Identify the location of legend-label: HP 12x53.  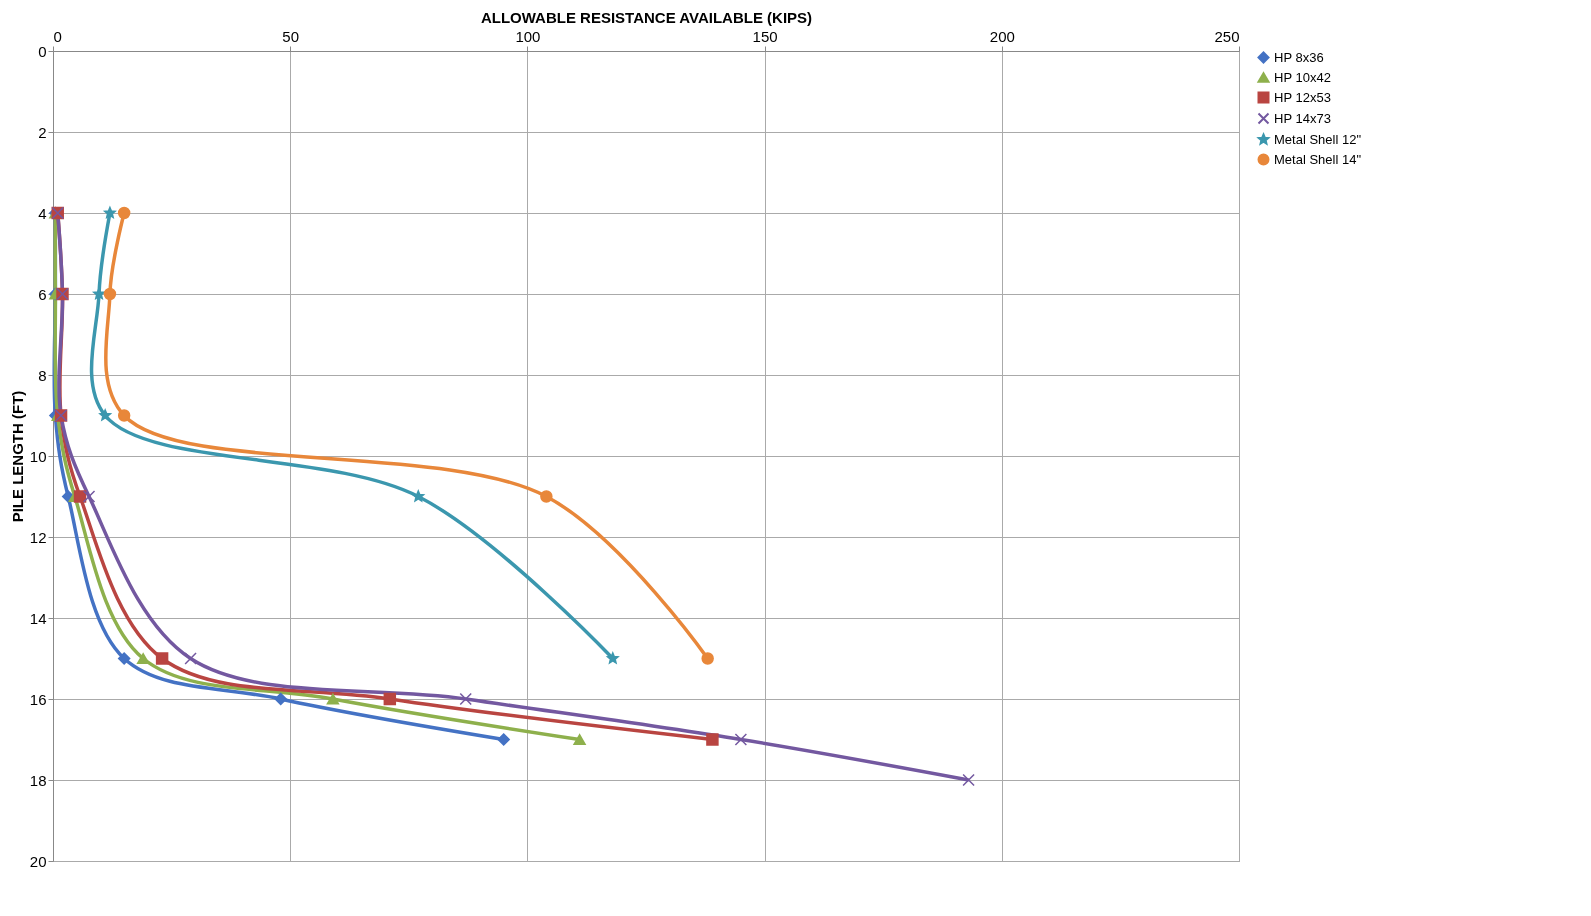
(1302, 97).